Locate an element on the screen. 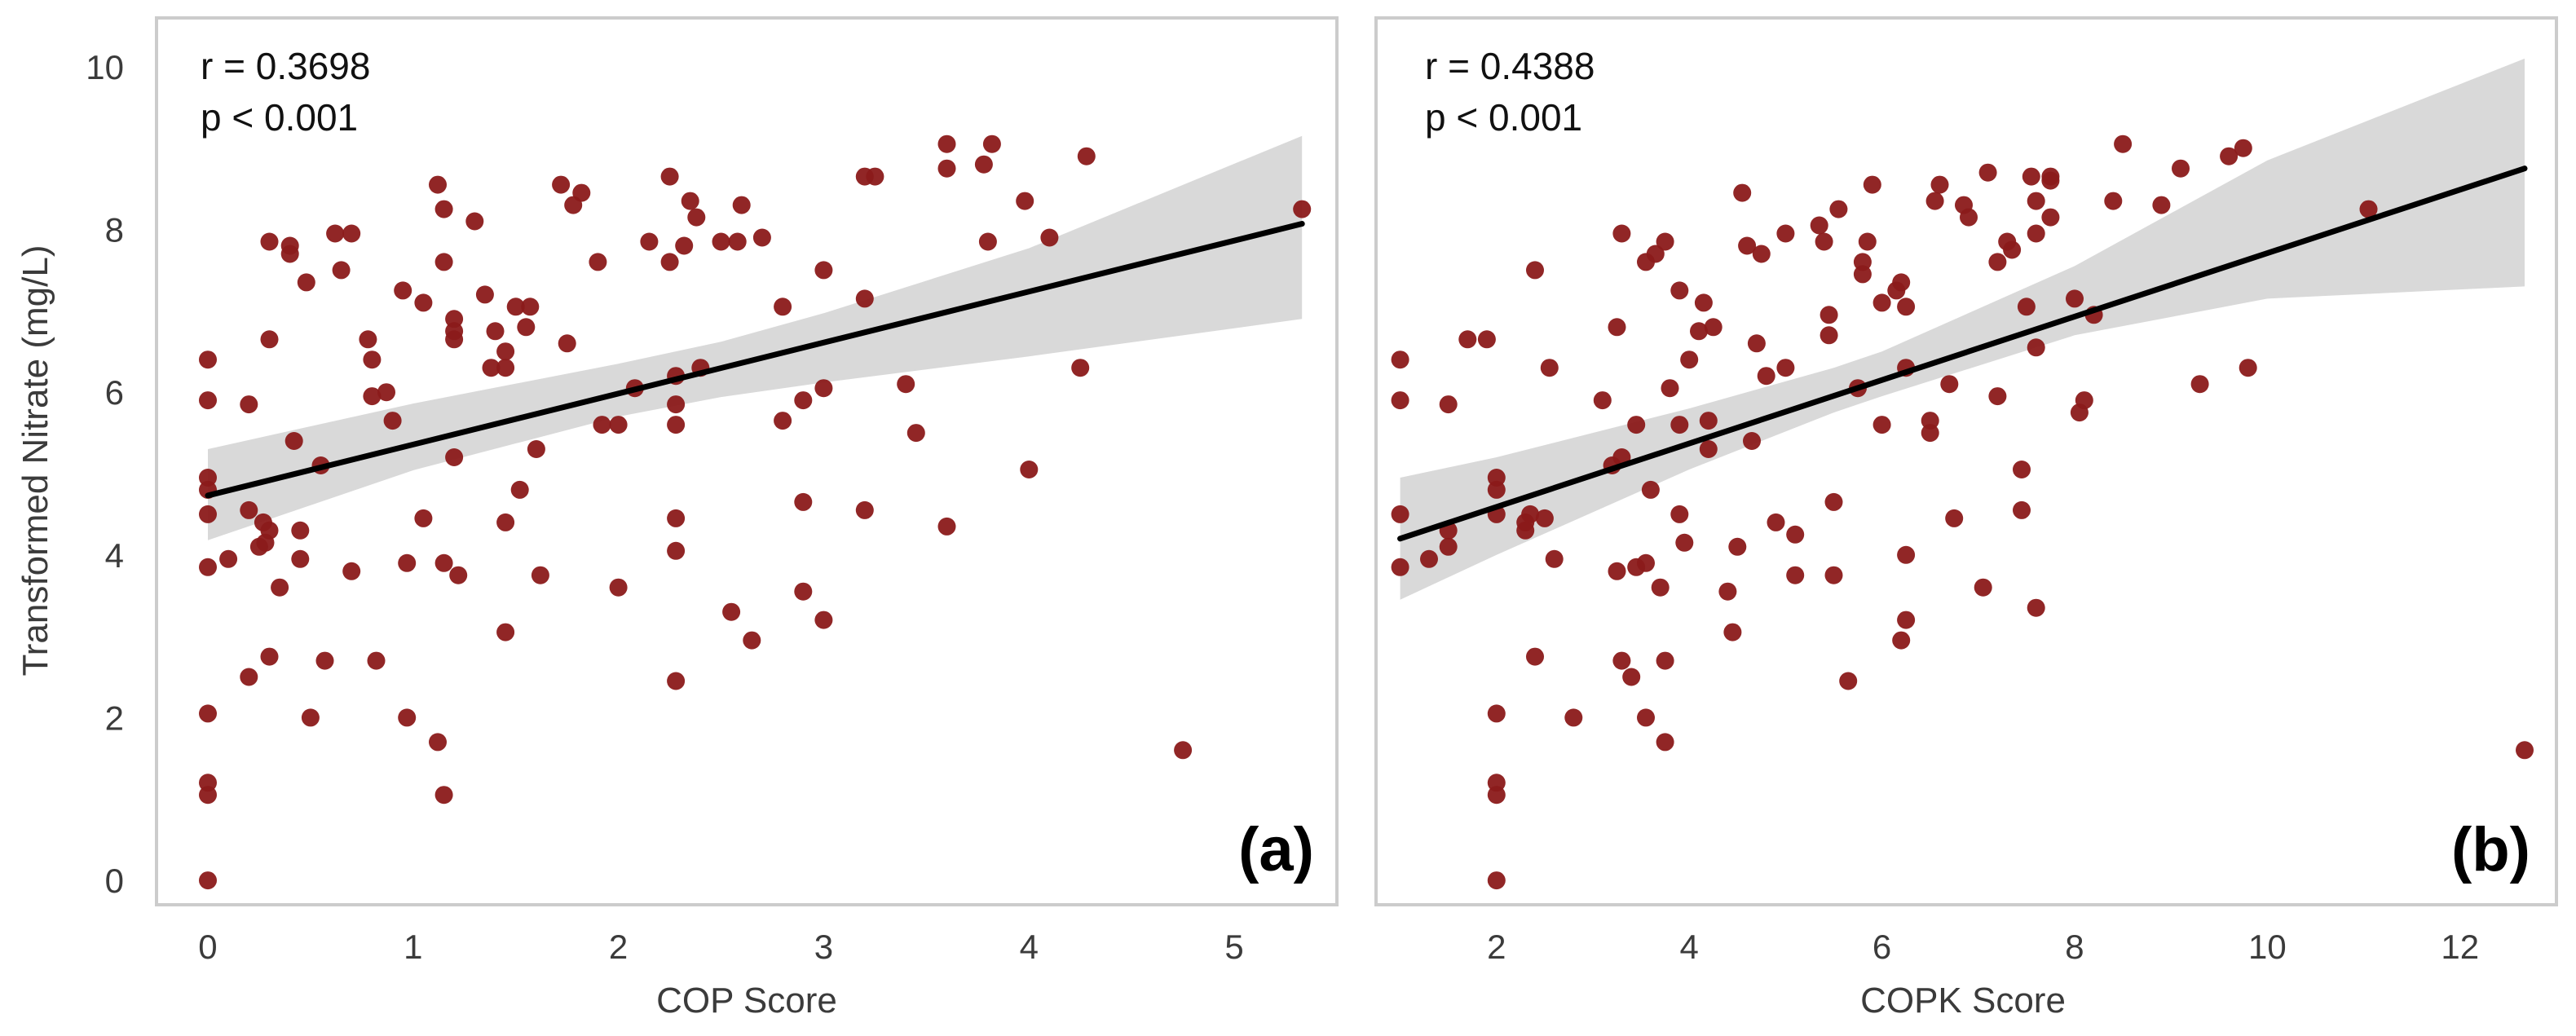 This screenshot has height=1036, width=2576. x-tick-label: 12 is located at coordinates (2460, 947).